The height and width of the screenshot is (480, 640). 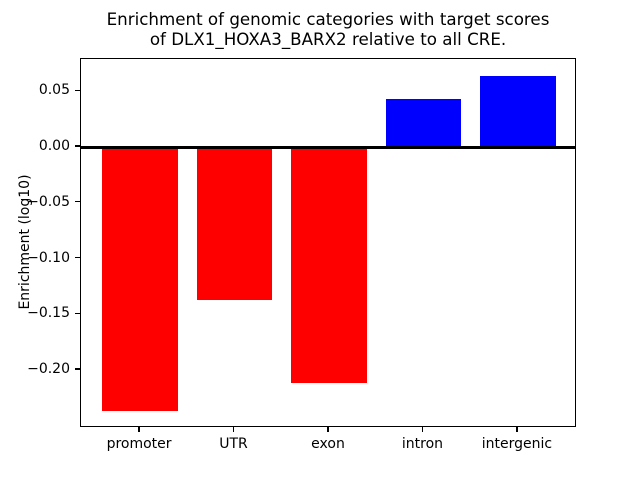 I want to click on bar-promoter, so click(x=140, y=279).